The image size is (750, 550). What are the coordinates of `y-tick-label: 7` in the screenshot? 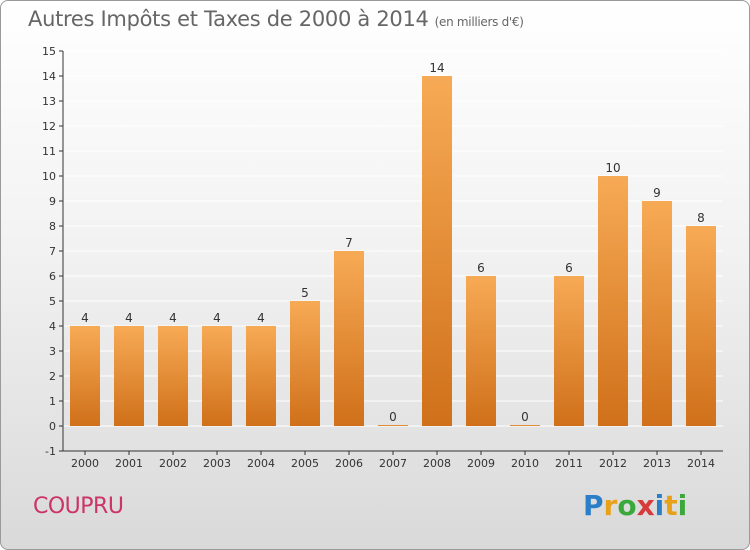 It's located at (52, 251).